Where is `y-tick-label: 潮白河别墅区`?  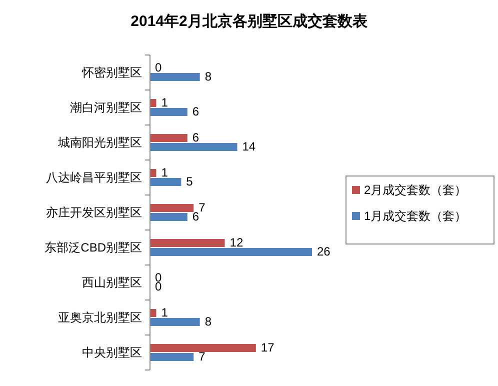 y-tick-label: 潮白河别墅区 is located at coordinates (106, 107).